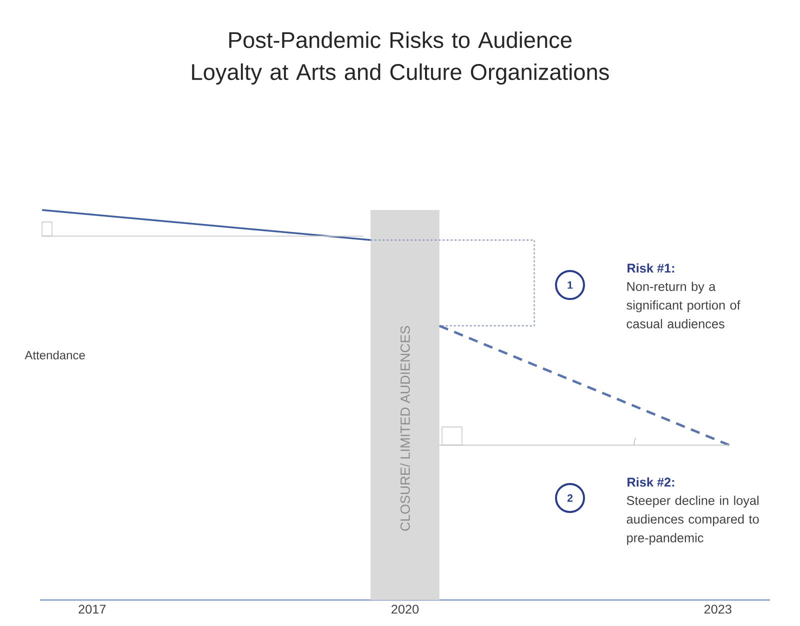 Image resolution: width=800 pixels, height=626 pixels. I want to click on annotation: Risk #2:, so click(651, 482).